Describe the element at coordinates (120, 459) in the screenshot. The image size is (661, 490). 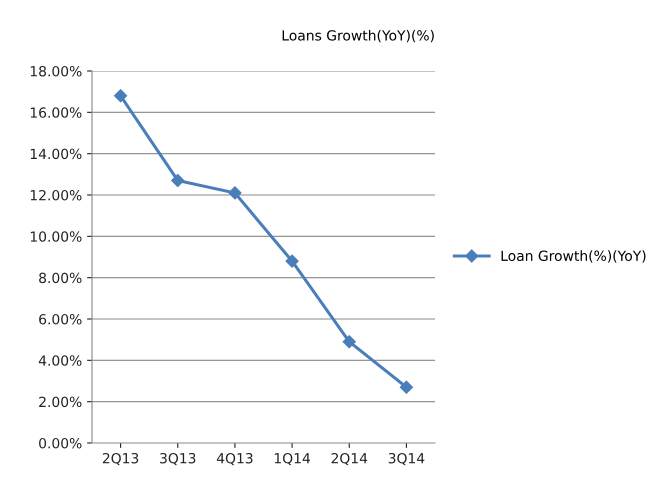
I see `x-tick-label: 2Q13` at that location.